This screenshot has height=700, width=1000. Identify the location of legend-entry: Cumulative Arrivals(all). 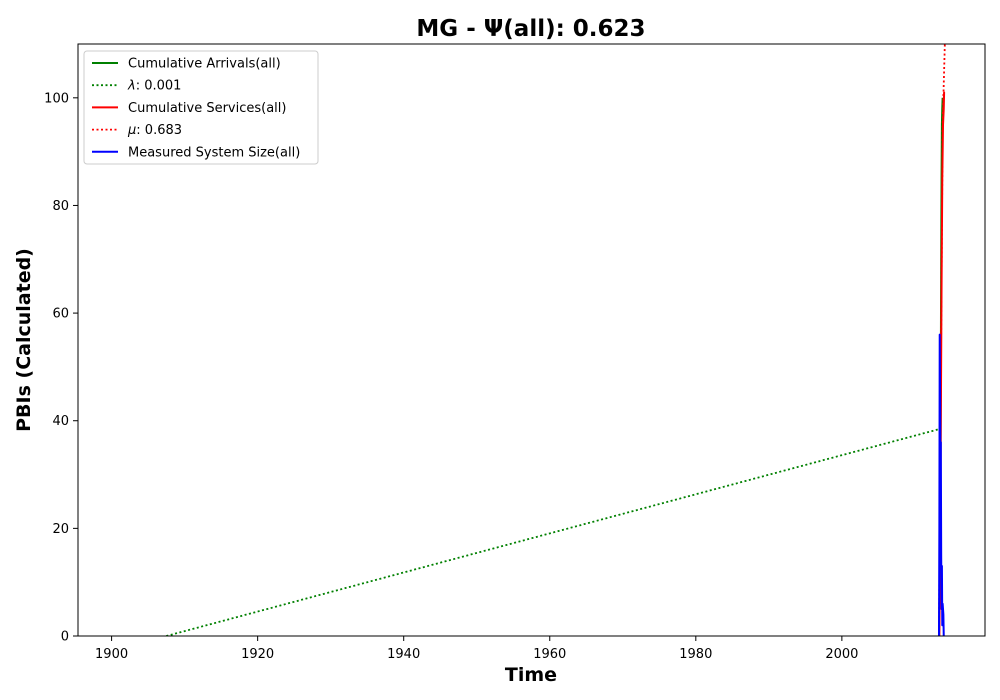
(204, 64).